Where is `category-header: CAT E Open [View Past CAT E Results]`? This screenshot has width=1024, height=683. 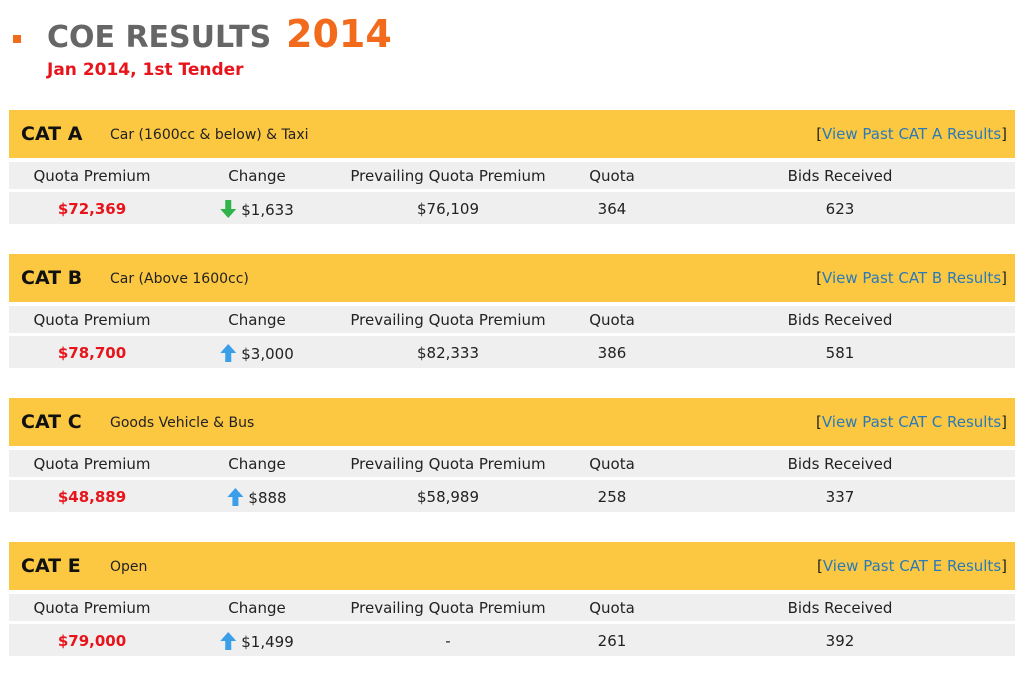
category-header: CAT E Open [View Past CAT E Results] is located at coordinates (512, 566).